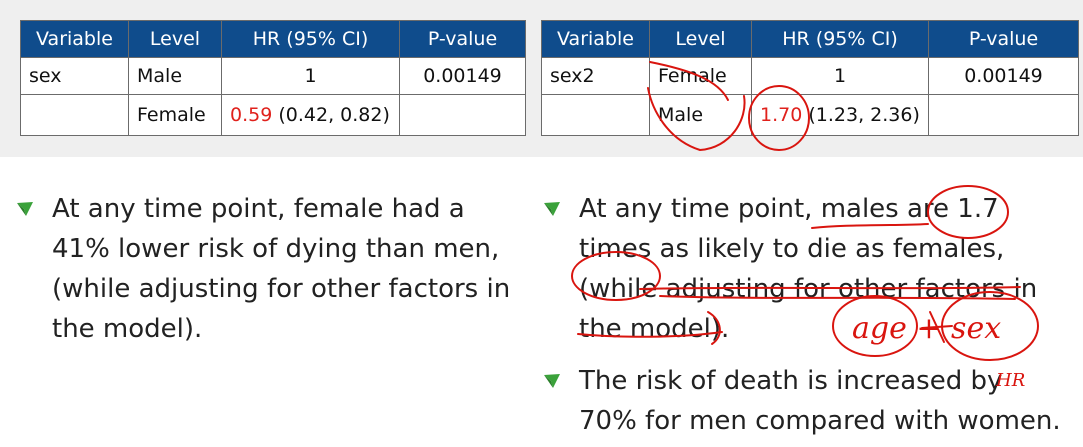 The image size is (1083, 447). Describe the element at coordinates (74, 76) in the screenshot. I see `cell-variable: sex` at that location.